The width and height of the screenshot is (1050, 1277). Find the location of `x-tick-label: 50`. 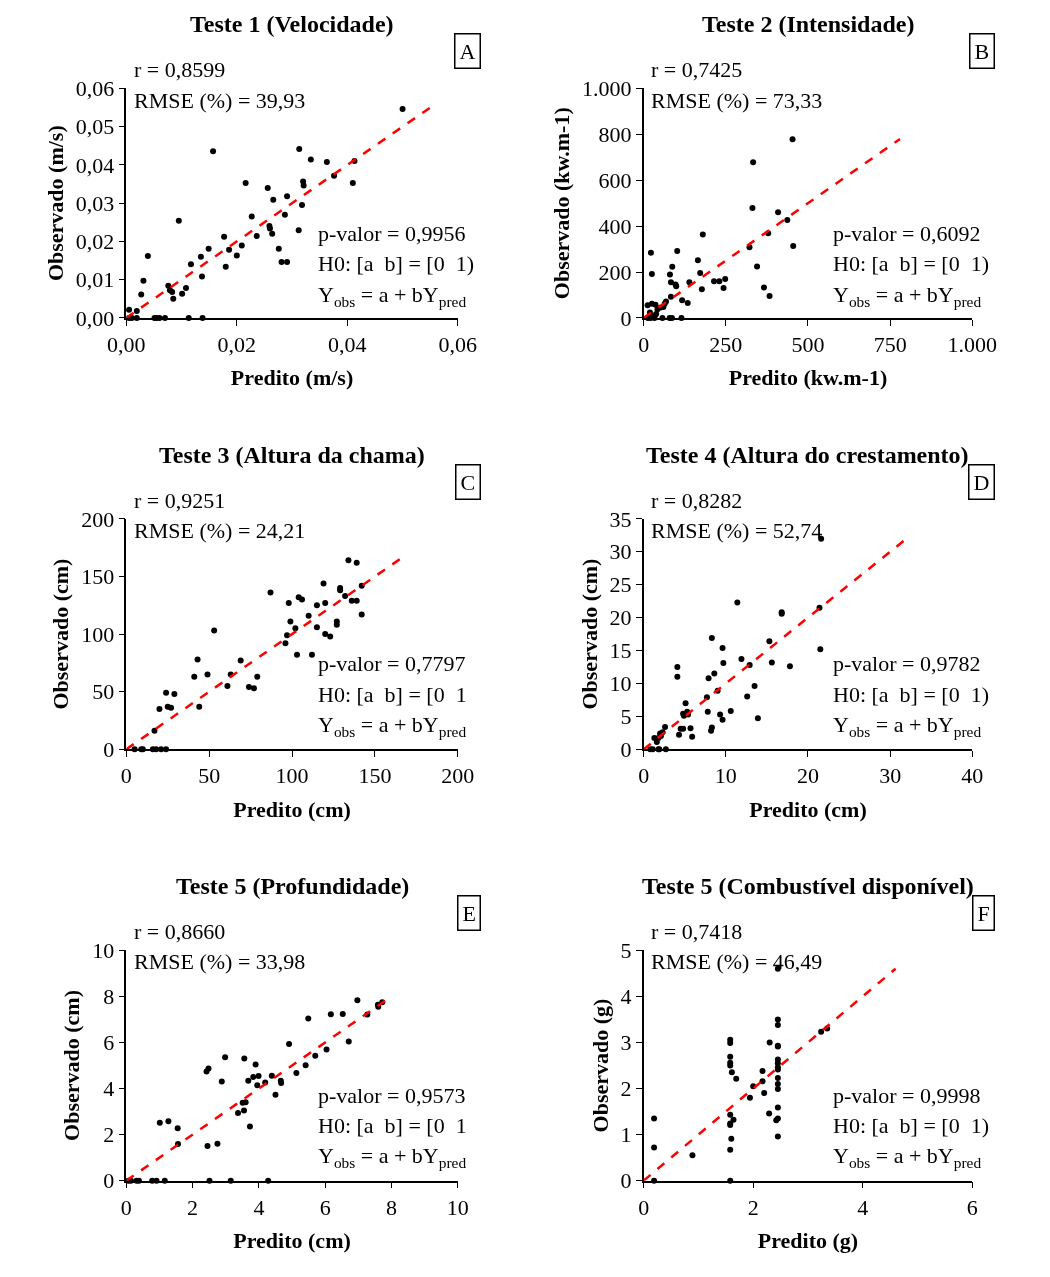

x-tick-label: 50 is located at coordinates (209, 776).